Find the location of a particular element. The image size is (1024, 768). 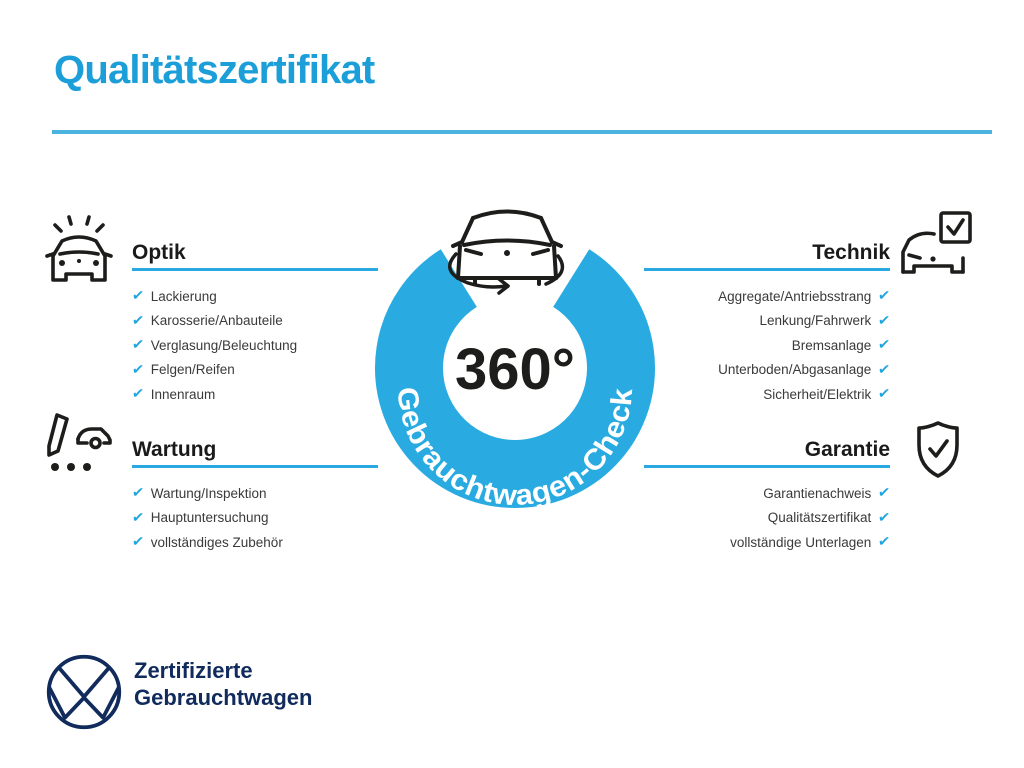

footer-claim: Zertifizierte Gebrauchtwagen is located at coordinates (223, 684).